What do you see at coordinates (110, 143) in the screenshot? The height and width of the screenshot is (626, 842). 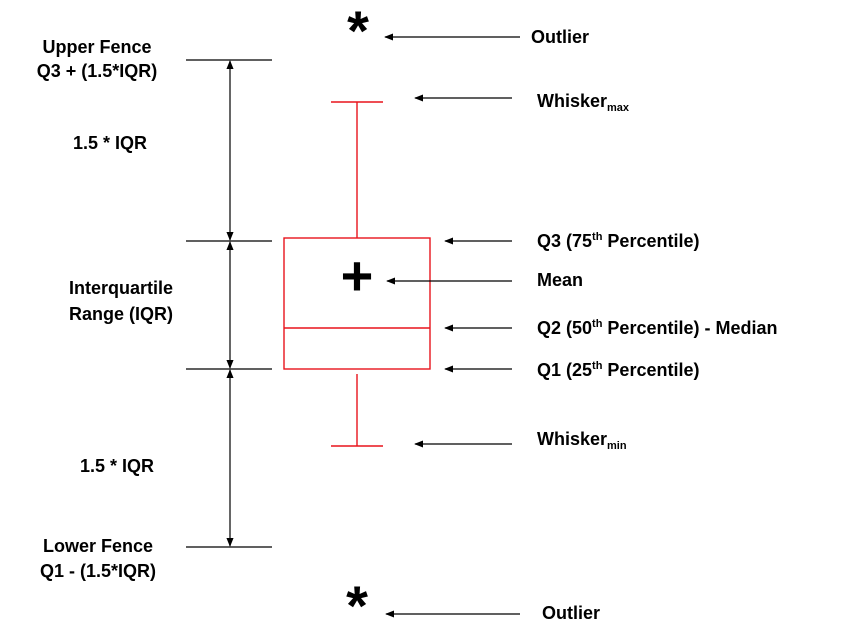 I see `upper-span-label: 1.5 * IQR` at bounding box center [110, 143].